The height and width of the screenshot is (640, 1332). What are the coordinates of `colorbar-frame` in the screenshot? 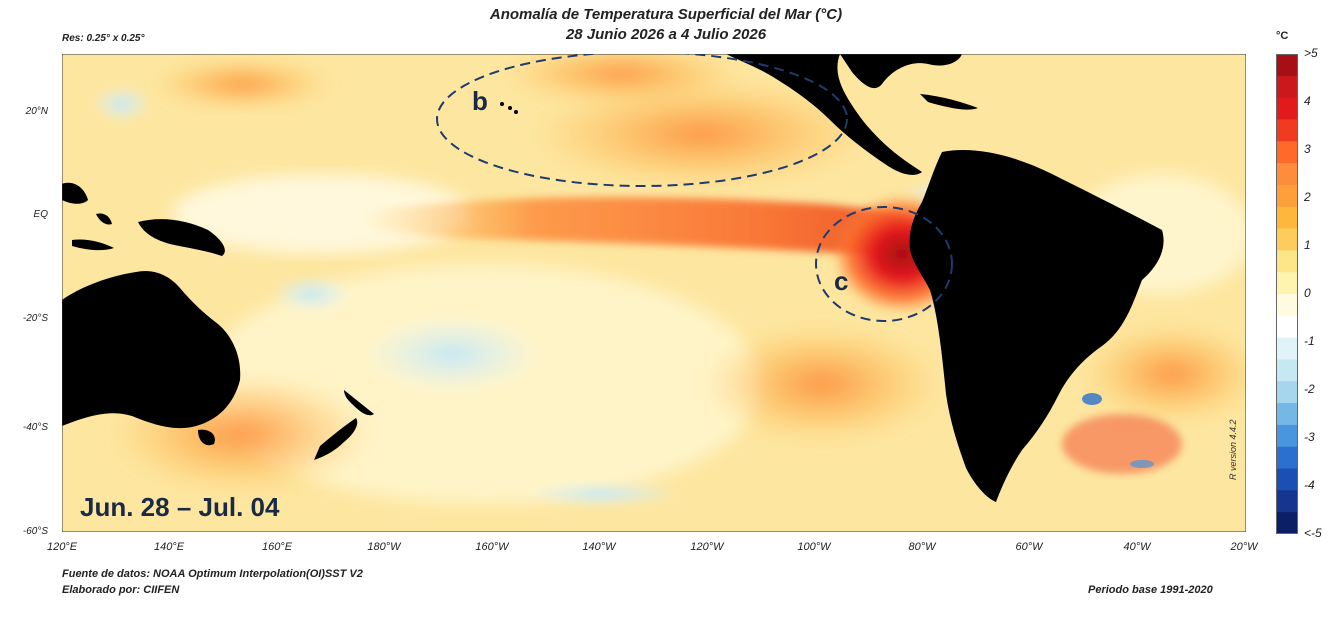 It's located at (1287, 294).